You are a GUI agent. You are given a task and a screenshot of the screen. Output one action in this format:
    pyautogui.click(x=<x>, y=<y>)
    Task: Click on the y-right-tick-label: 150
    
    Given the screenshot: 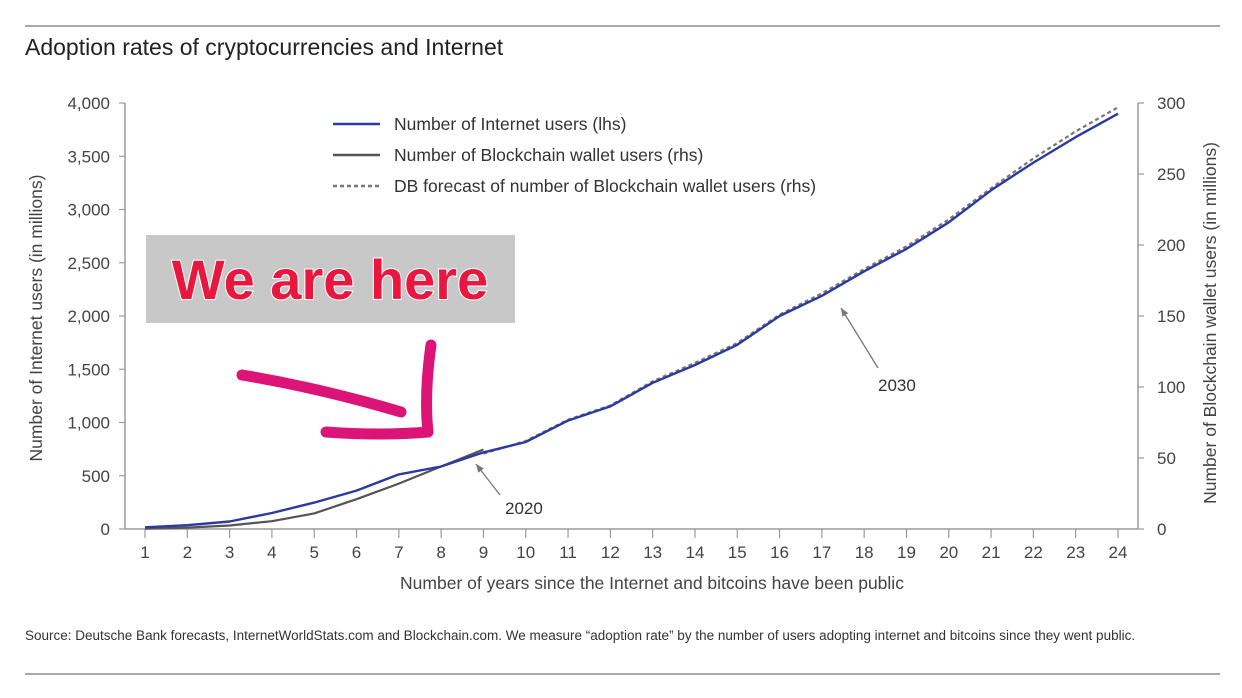 What is the action you would take?
    pyautogui.click(x=1171, y=316)
    